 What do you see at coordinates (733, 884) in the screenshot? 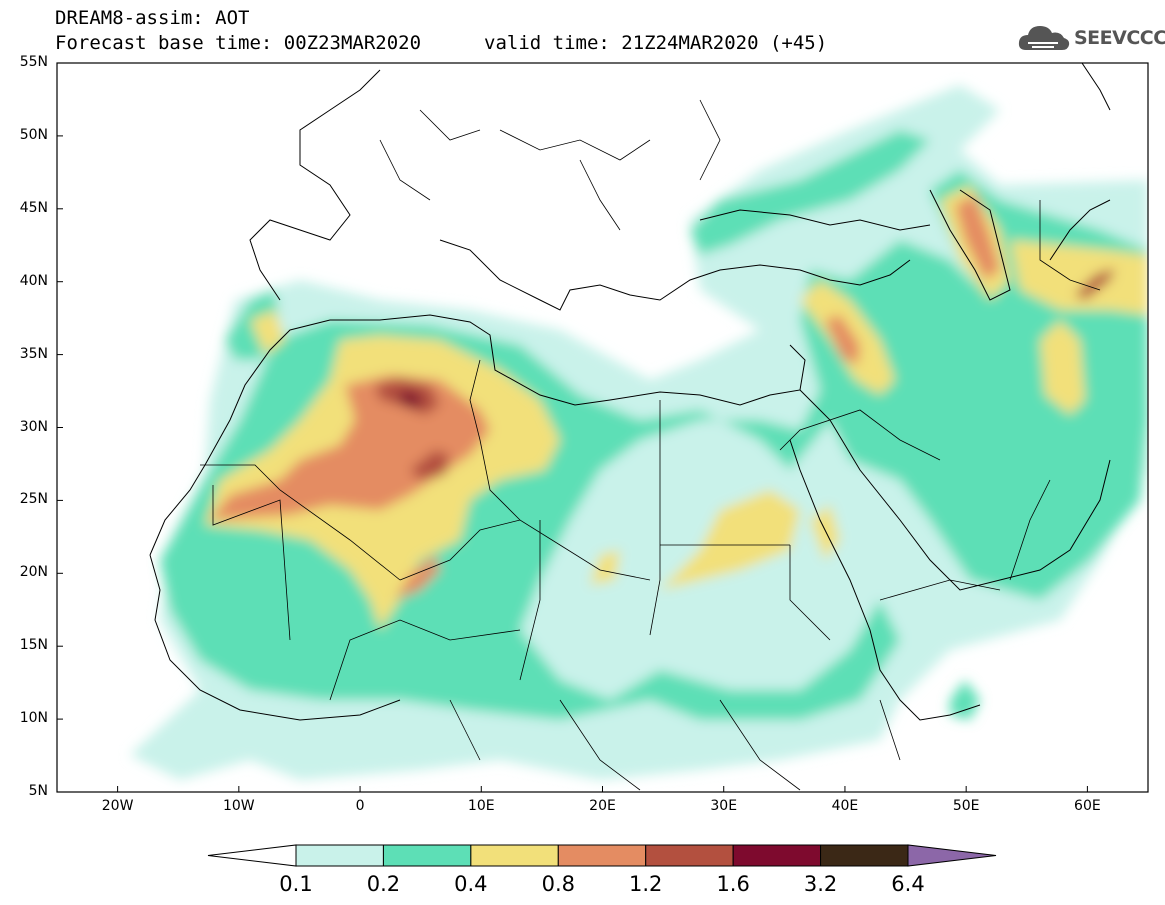
I see `colorbar-level-label: 1.6` at bounding box center [733, 884].